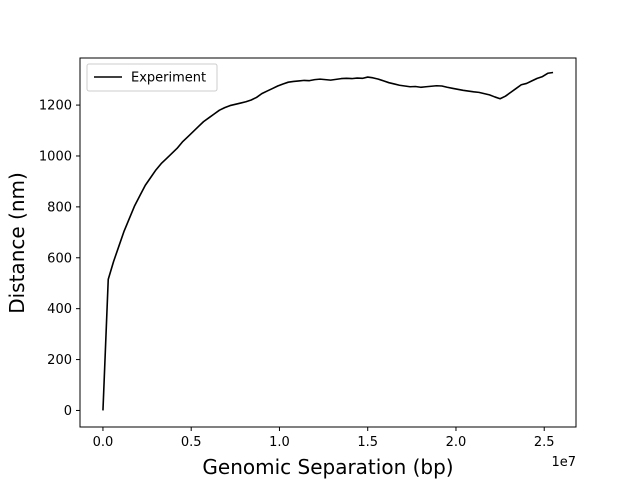 The image size is (640, 480). What do you see at coordinates (563, 462) in the screenshot?
I see `x-axis-offset-label: 1e7` at bounding box center [563, 462].